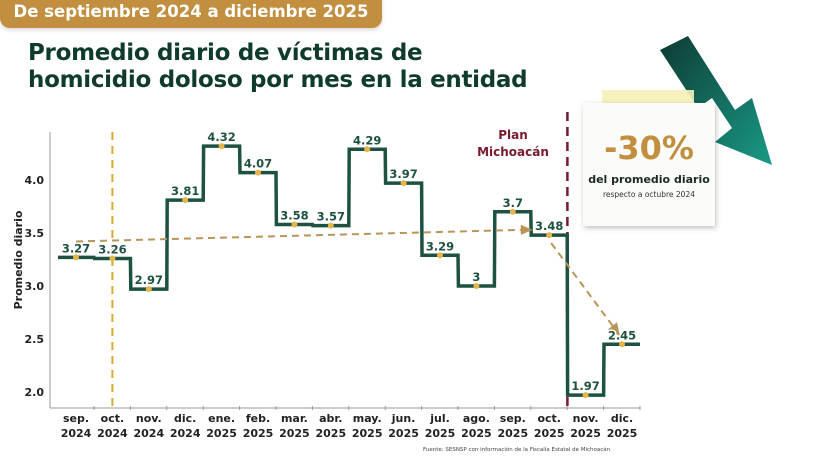 Image resolution: width=825 pixels, height=462 pixels. Describe the element at coordinates (35, 392) in the screenshot. I see `y-tick-label: 2.0` at that location.